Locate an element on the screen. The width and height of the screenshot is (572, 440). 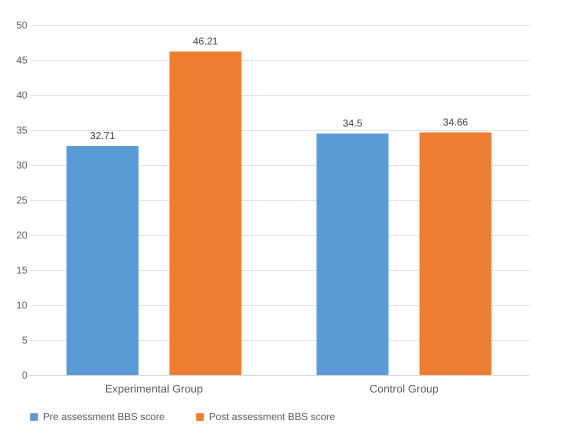
y-tick-label: 10 is located at coordinates (22, 306).